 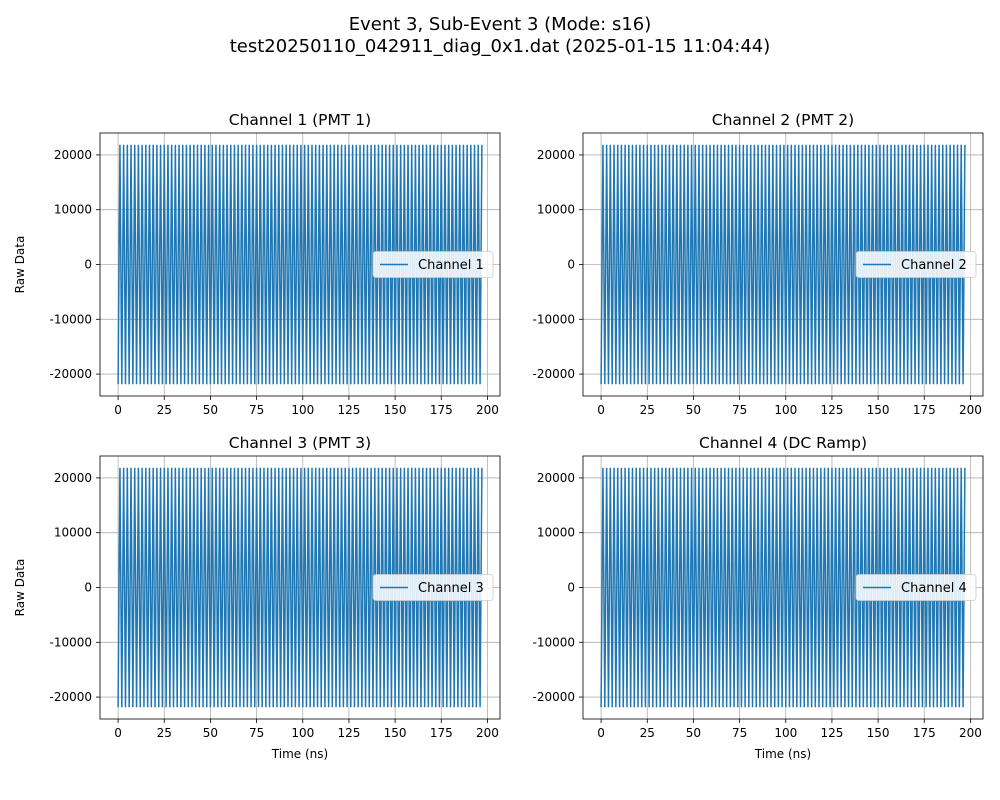 I want to click on legend-label: Channel 2, so click(x=934, y=265).